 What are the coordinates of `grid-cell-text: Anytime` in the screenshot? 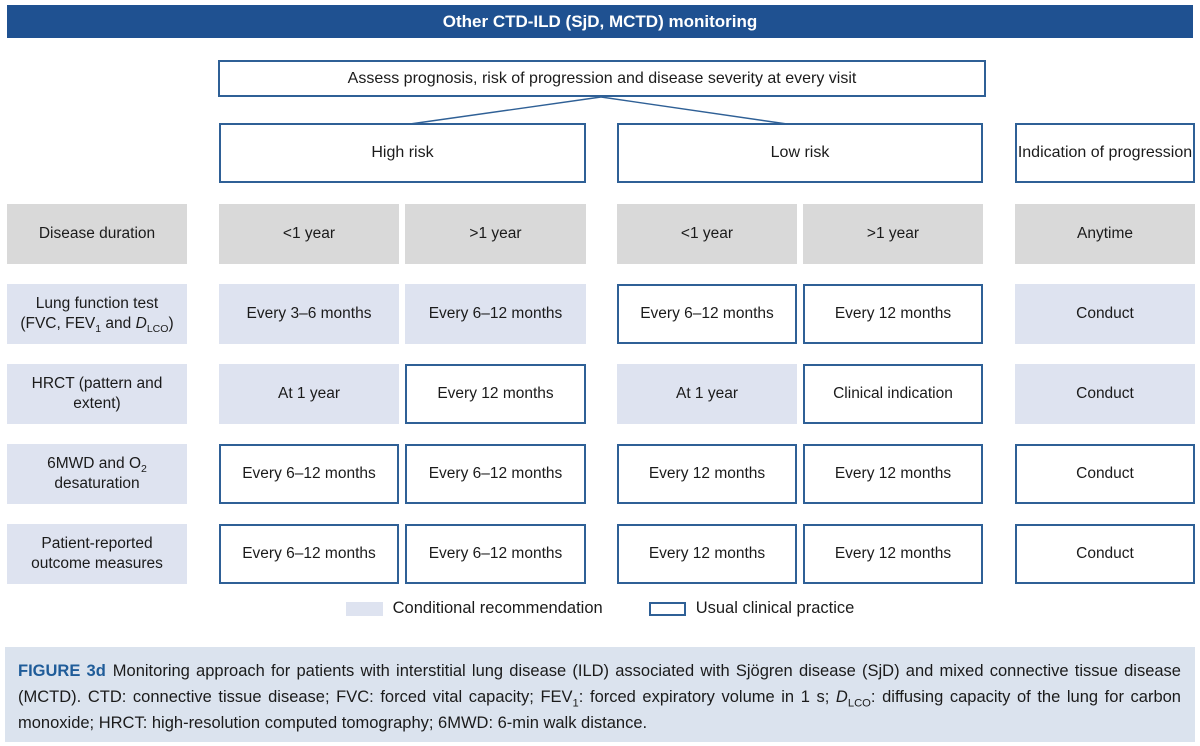 It's located at (1105, 233).